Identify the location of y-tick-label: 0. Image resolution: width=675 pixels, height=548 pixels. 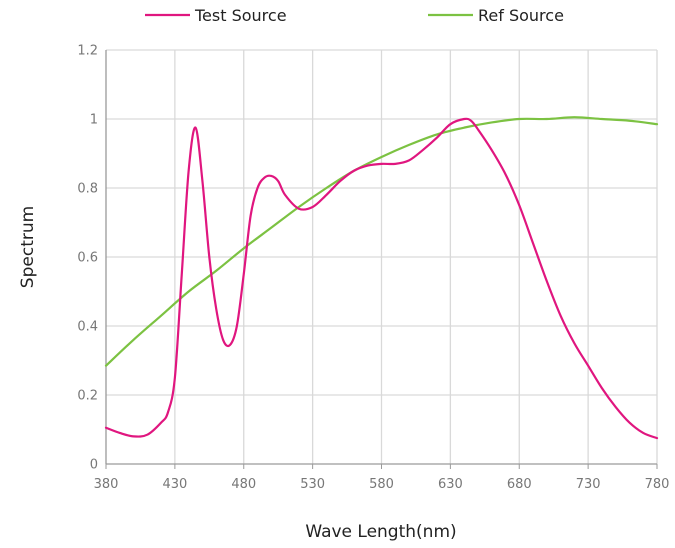
(94, 465).